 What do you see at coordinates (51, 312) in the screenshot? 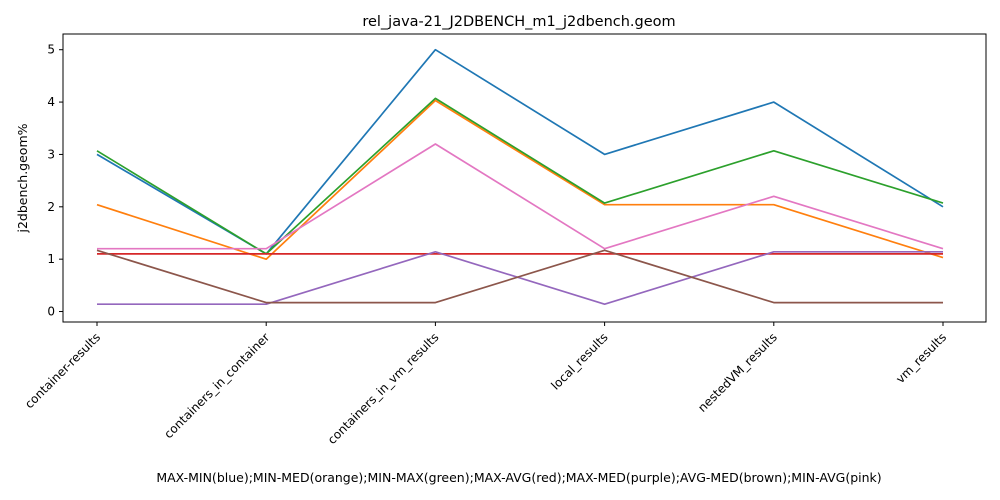
I see `y-tick-label: 0` at bounding box center [51, 312].